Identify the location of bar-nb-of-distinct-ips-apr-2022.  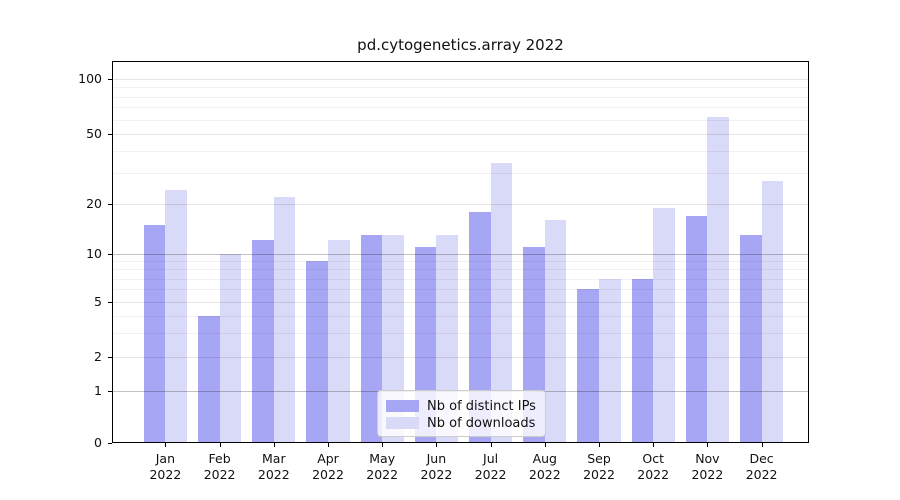
(317, 351).